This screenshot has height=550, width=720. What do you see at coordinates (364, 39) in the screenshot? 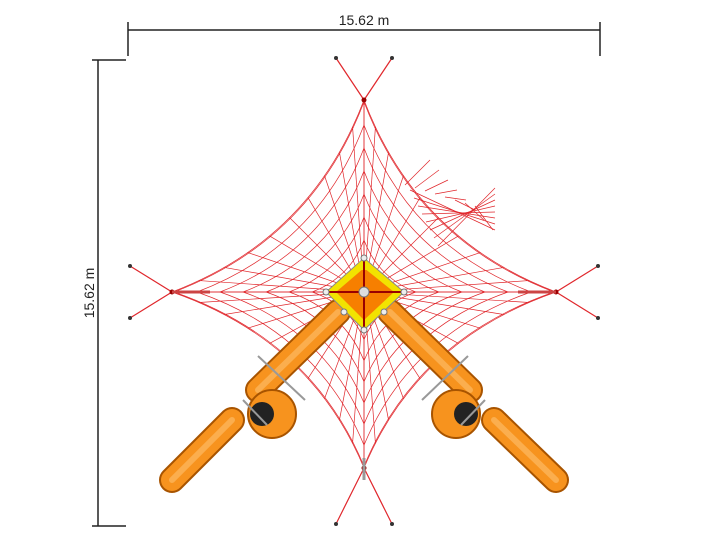
I see `width-dimension` at bounding box center [364, 39].